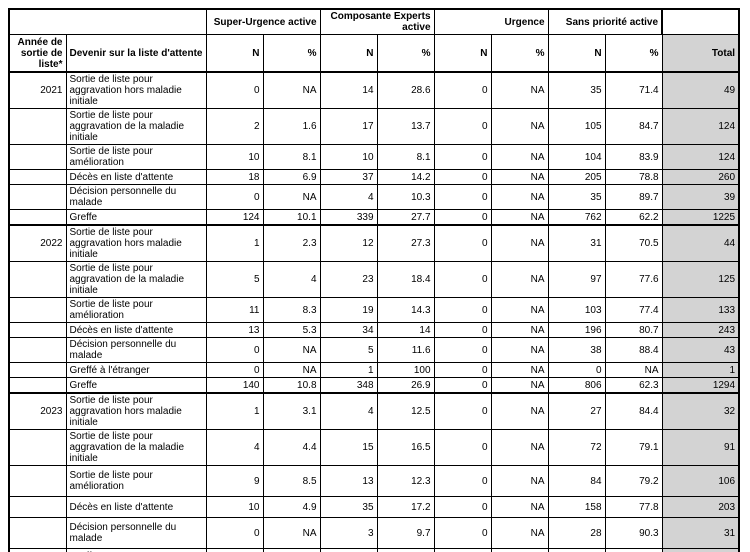 The image size is (750, 552). What do you see at coordinates (576, 197) in the screenshot?
I see `count-cell: 35` at bounding box center [576, 197].